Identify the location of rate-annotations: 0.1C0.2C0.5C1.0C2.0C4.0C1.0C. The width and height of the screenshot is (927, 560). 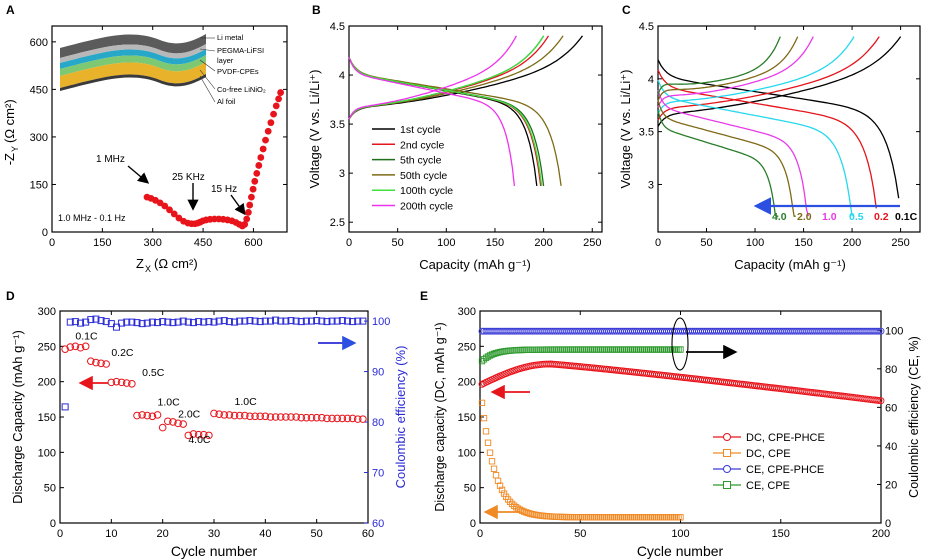
(166, 388).